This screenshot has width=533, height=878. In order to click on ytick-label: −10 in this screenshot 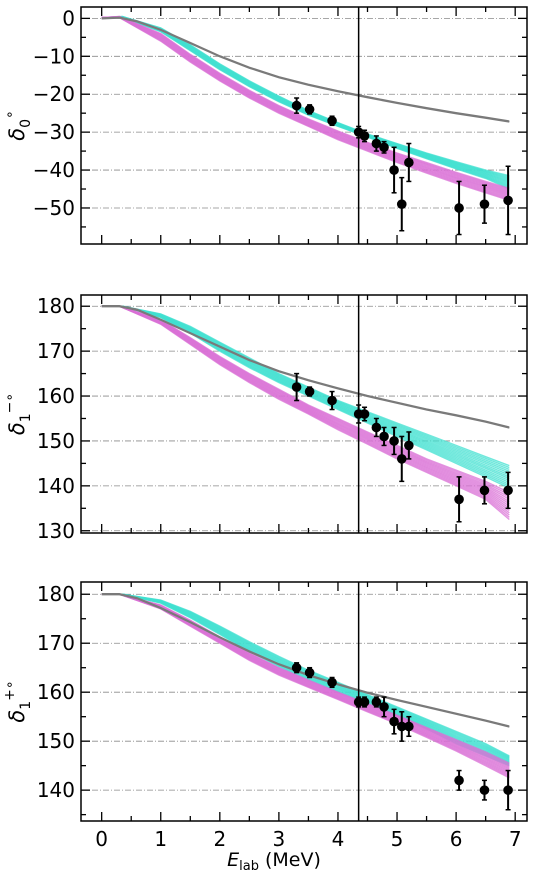, I will do `click(54, 56)`.